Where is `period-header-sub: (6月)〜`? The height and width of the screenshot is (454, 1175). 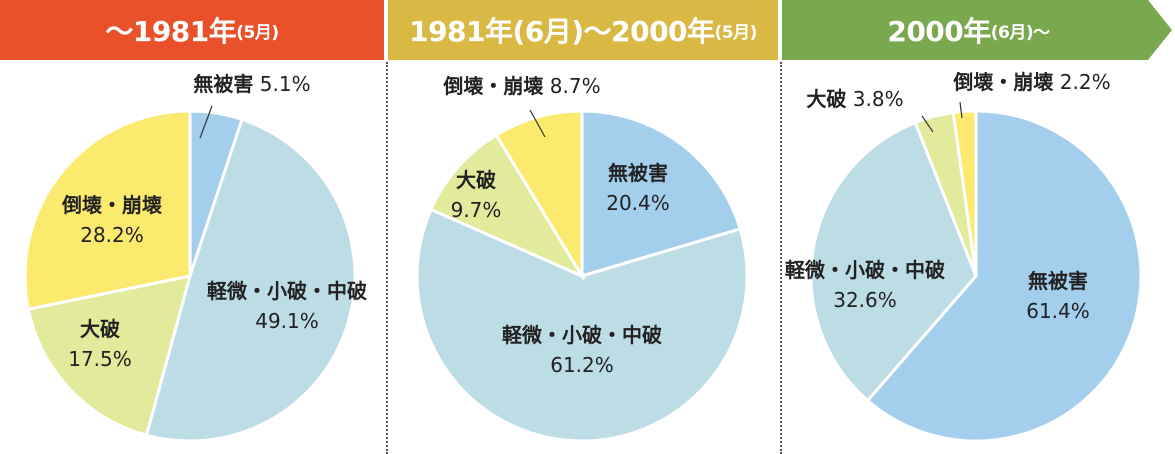 period-header-sub: (6月)〜 is located at coordinates (1020, 32).